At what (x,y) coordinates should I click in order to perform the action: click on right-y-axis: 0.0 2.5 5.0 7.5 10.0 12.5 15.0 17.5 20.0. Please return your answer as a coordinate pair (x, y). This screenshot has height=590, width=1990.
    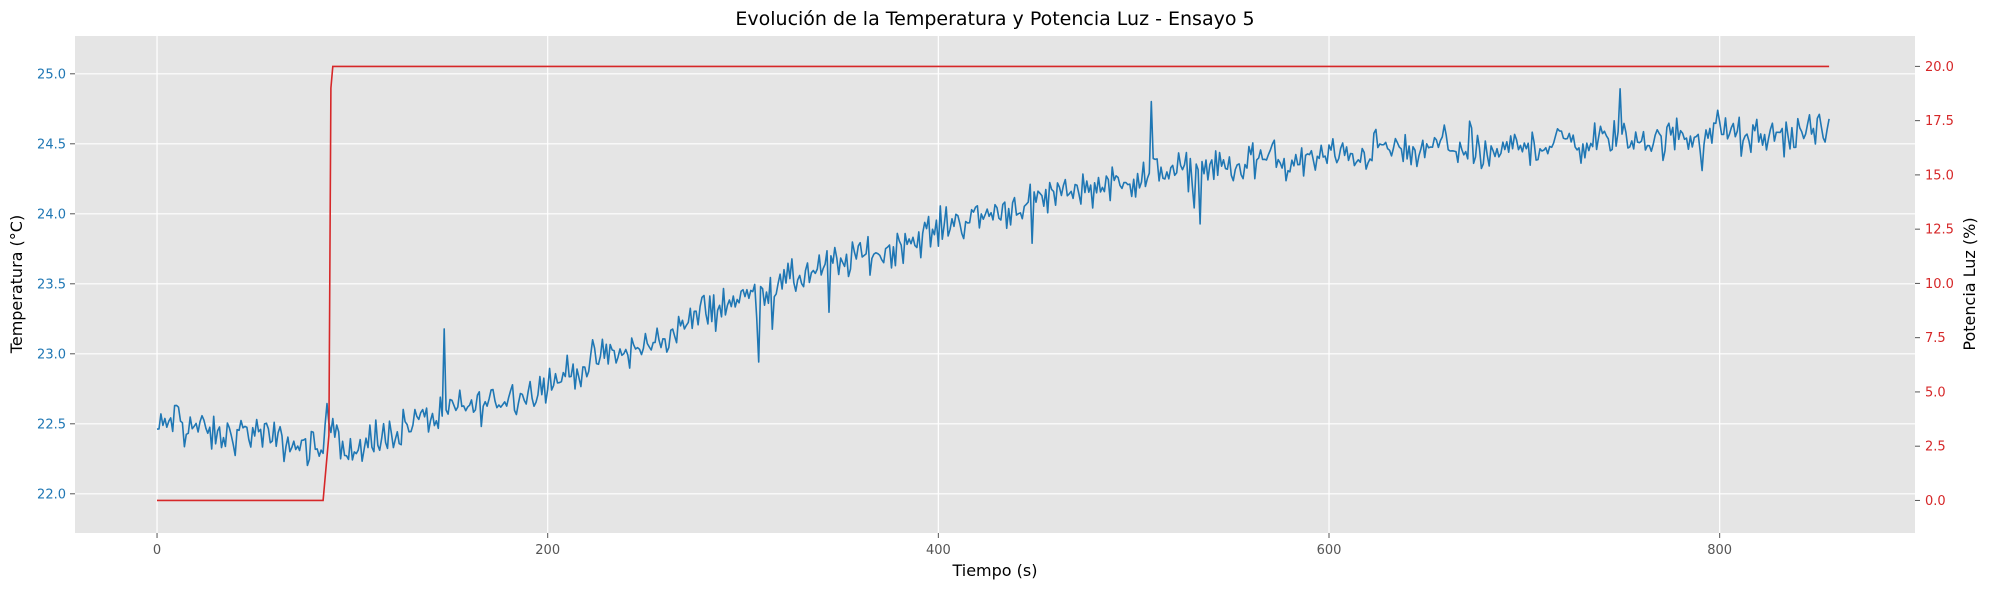
    Looking at the image, I should click on (1934, 284).